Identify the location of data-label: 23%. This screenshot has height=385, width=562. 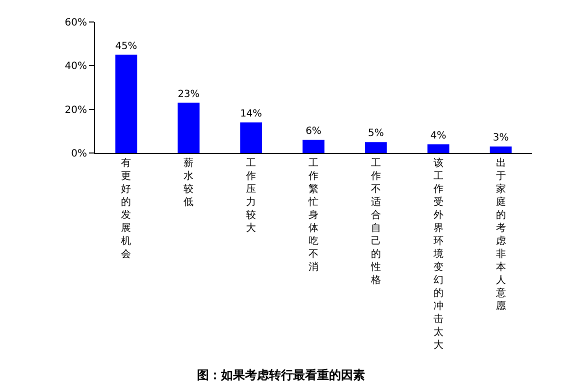
(189, 94).